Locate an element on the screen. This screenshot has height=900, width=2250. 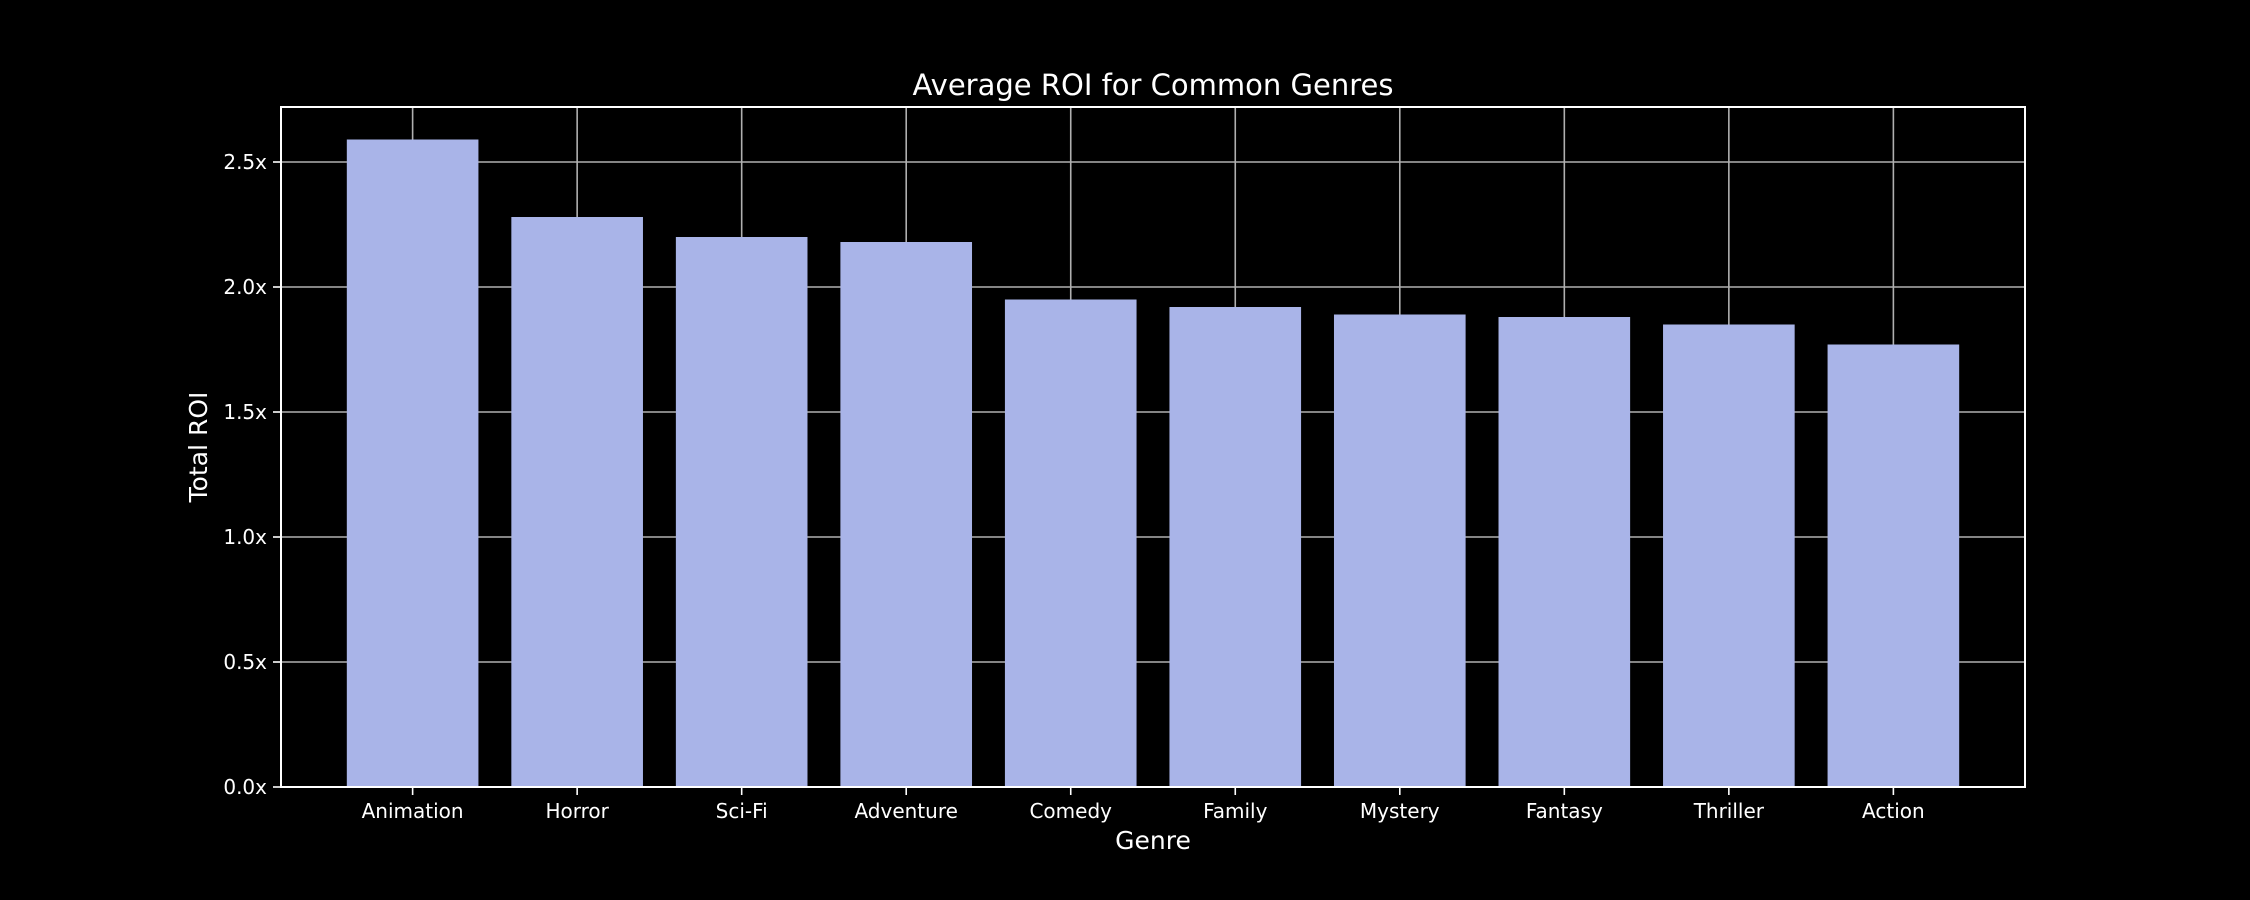
y-tick-label: 1.0x is located at coordinates (245, 537).